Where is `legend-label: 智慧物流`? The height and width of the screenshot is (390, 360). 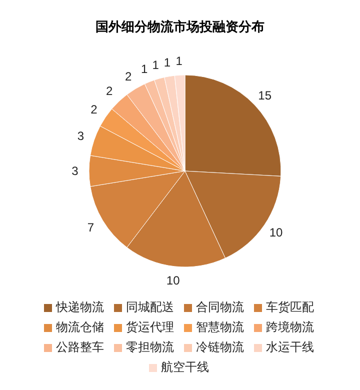
legend-label: 智慧物流 is located at coordinates (220, 327).